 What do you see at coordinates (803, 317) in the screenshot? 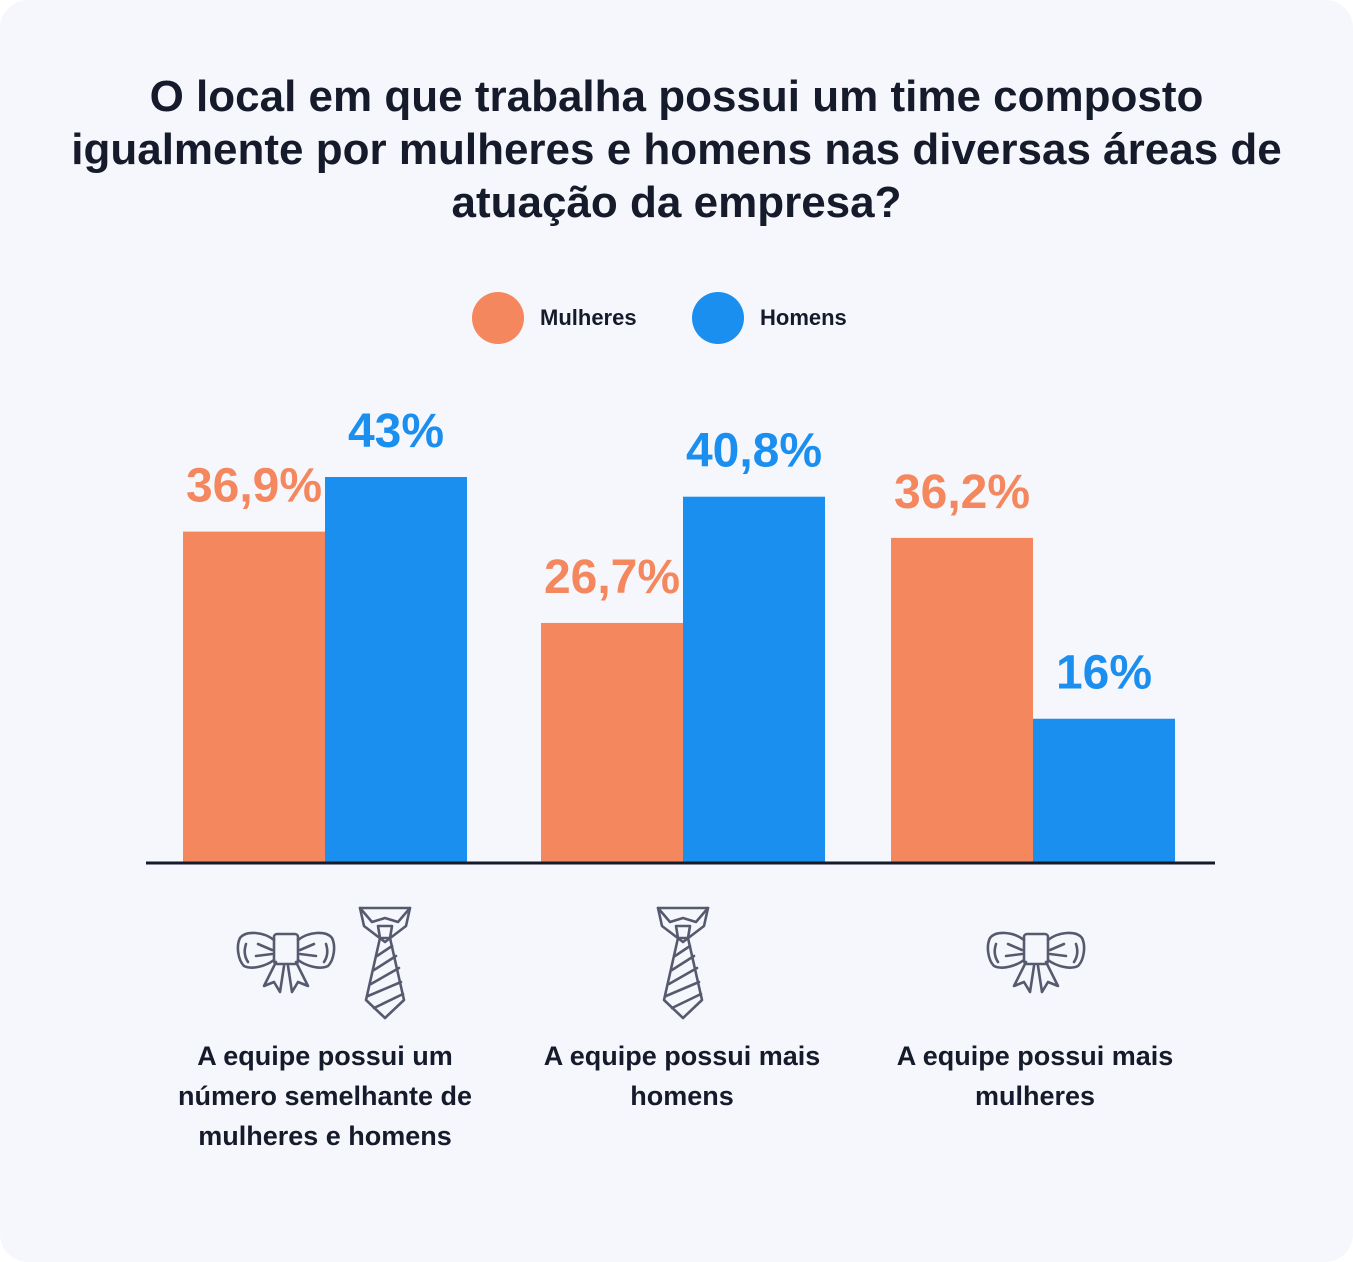
I see `legend-label-men: Homens` at bounding box center [803, 317].